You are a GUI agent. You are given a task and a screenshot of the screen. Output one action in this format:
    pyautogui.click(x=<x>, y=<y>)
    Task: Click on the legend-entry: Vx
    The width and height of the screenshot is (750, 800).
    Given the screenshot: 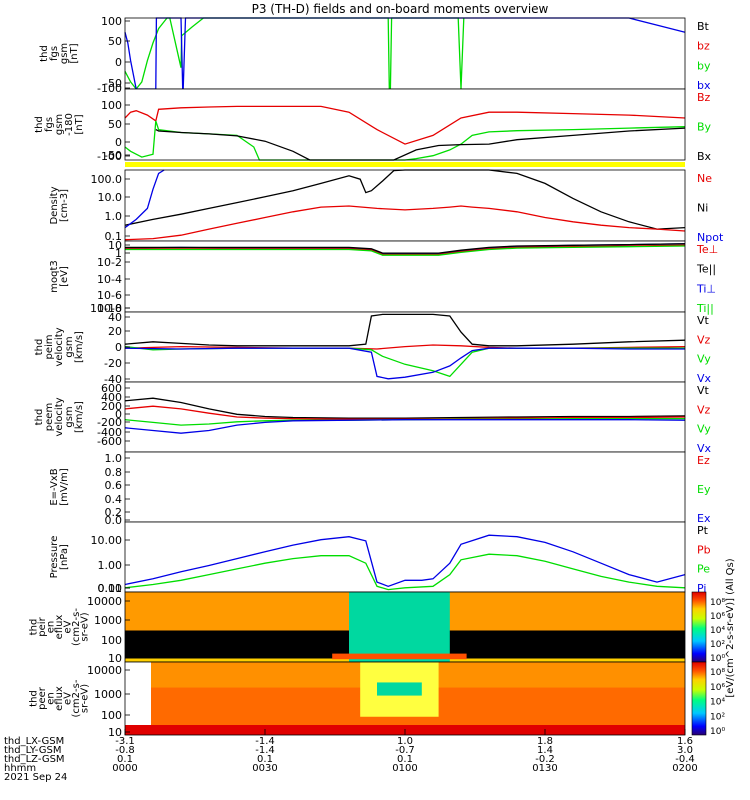 What is the action you would take?
    pyautogui.click(x=704, y=378)
    